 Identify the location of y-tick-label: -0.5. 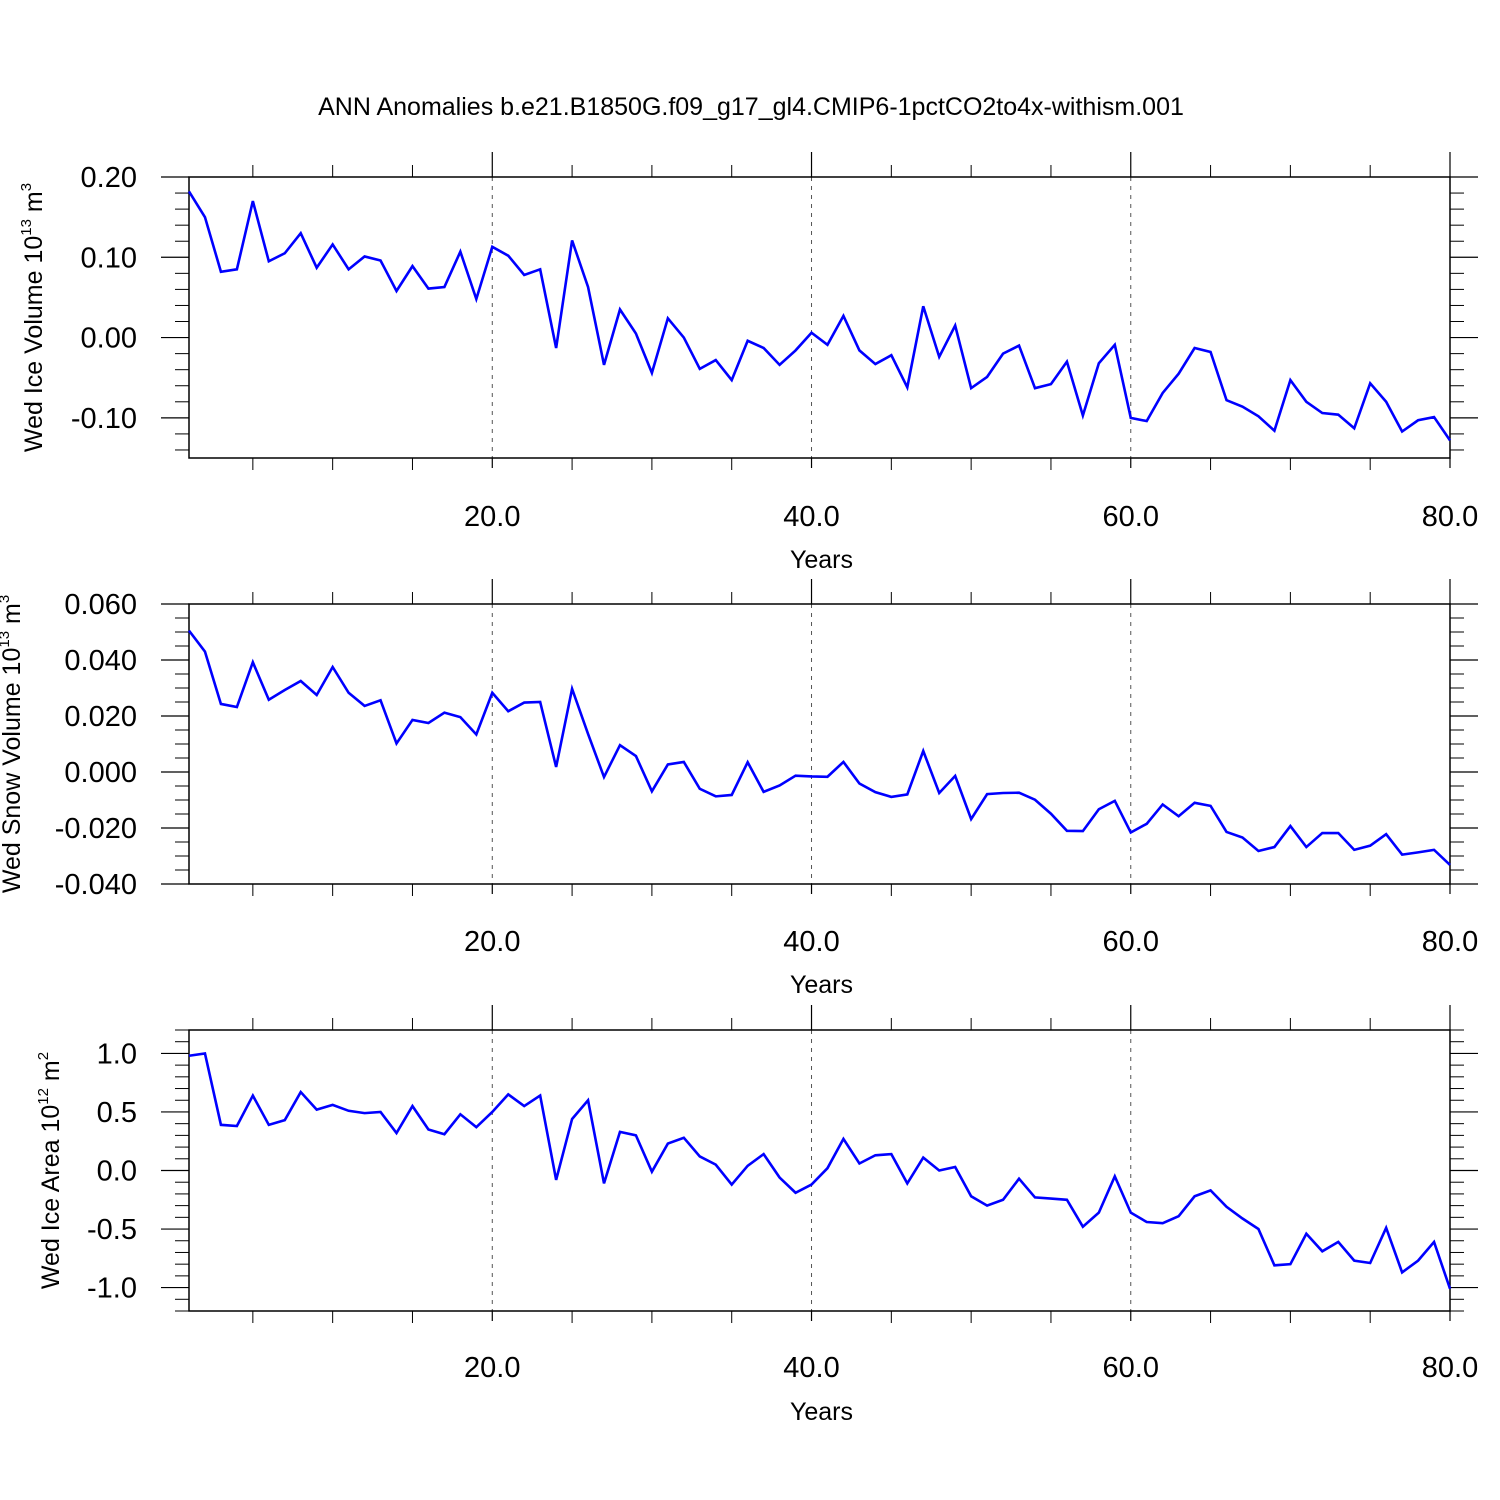
(112, 1230).